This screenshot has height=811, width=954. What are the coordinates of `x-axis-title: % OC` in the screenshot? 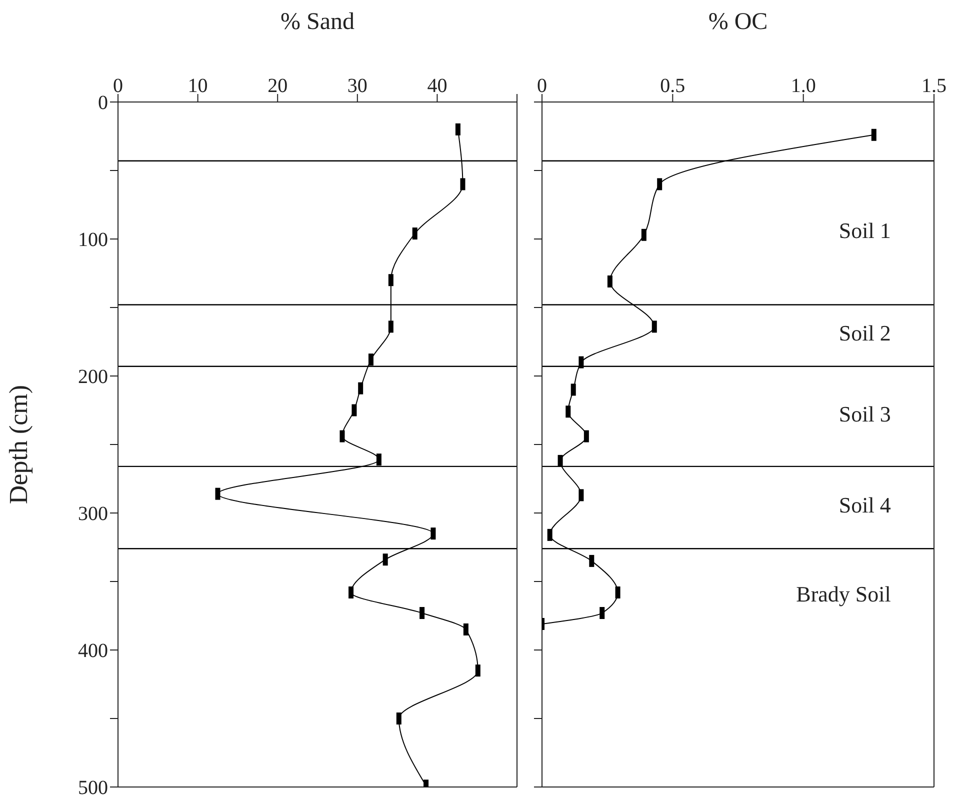 It's located at (738, 22).